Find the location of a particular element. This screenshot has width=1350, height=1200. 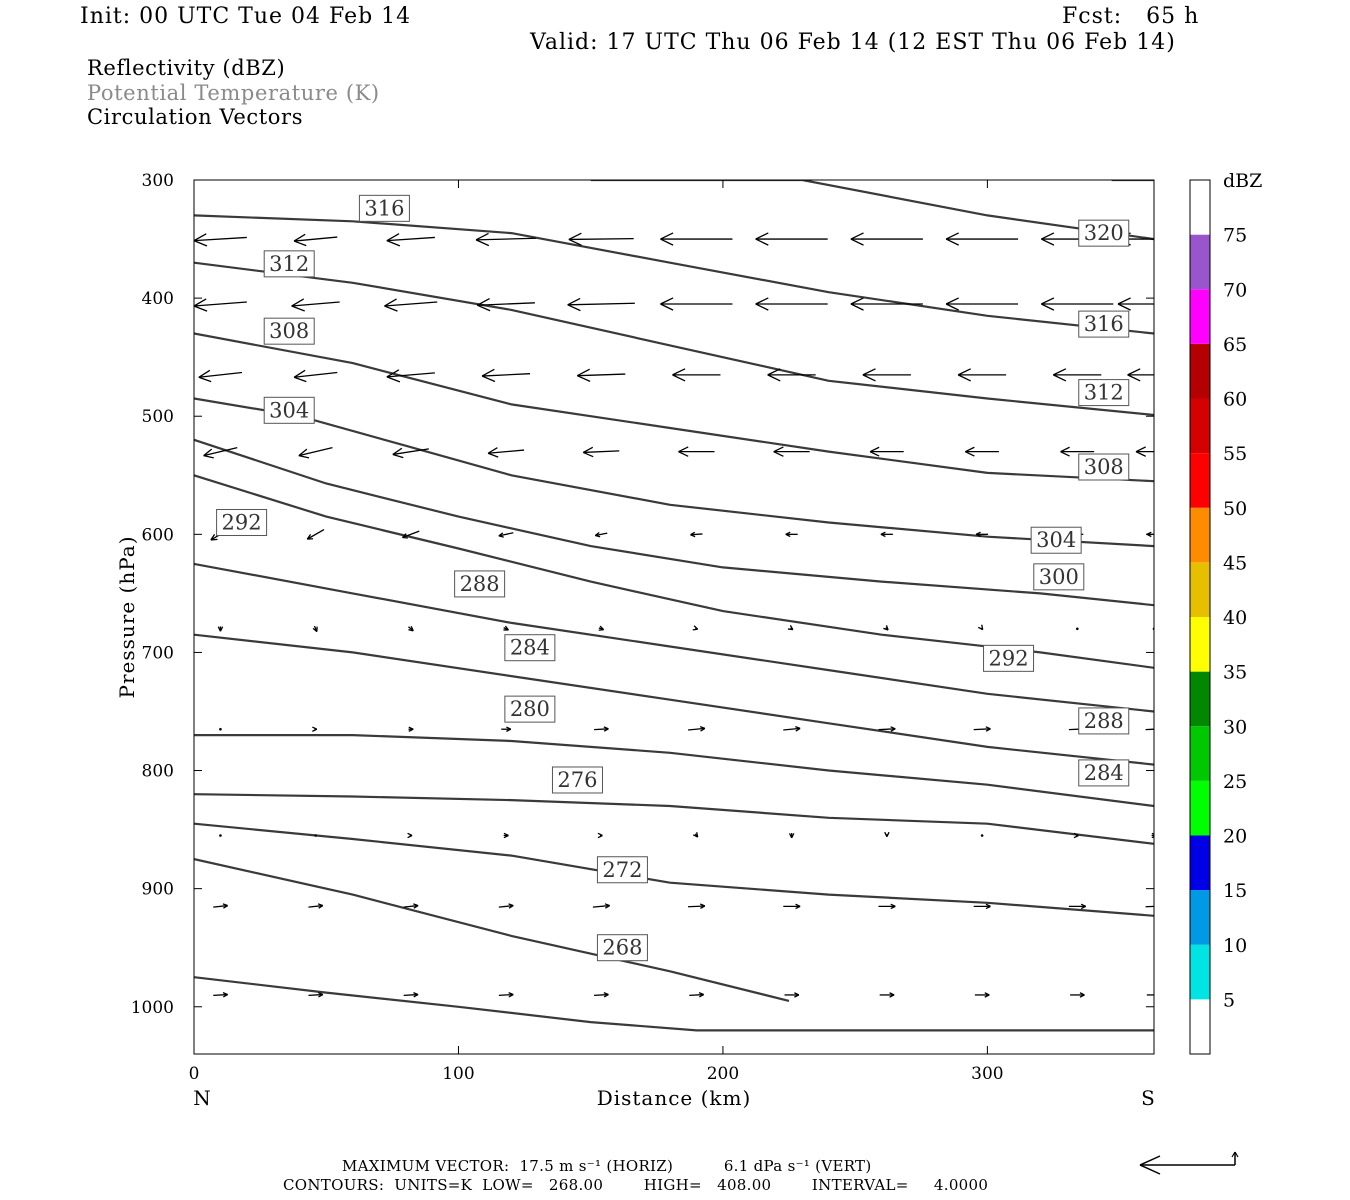

y-tick-label: 800 is located at coordinates (158, 772).